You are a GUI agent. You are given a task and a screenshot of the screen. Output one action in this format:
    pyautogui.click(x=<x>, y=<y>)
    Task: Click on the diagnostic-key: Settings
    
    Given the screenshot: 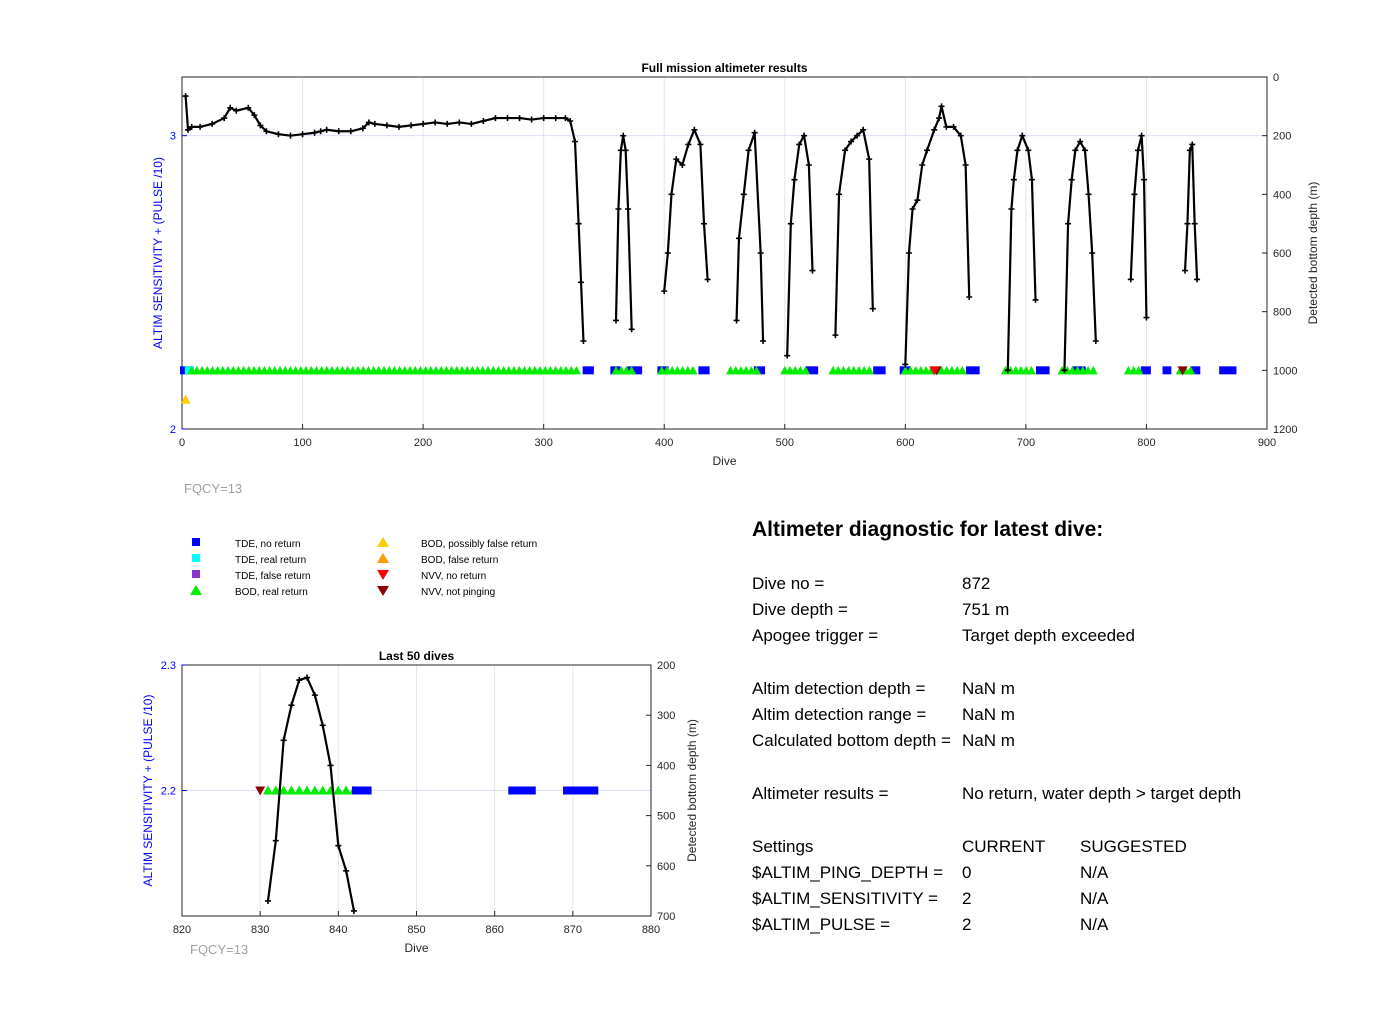 What is the action you would take?
    pyautogui.click(x=783, y=846)
    